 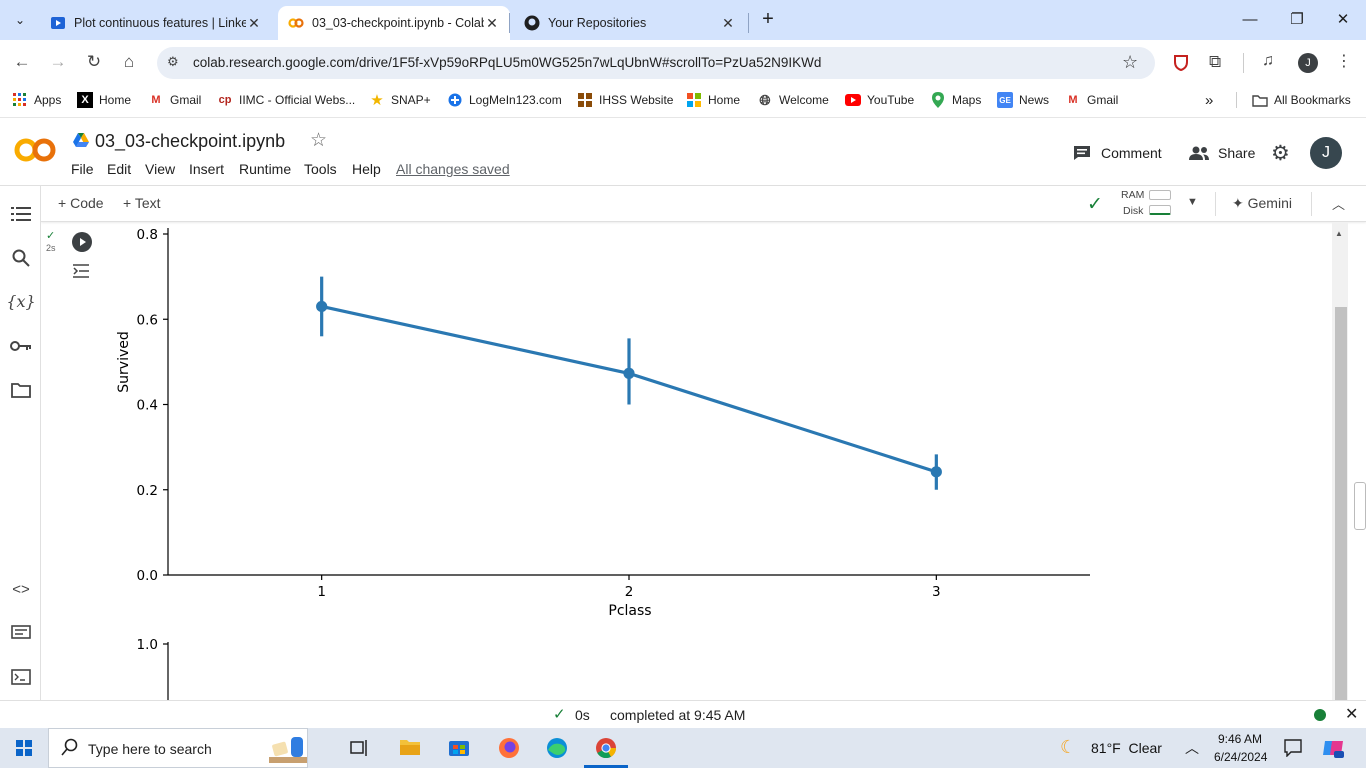 I want to click on bookmark-logmein: LogMeIn123.com, so click(x=504, y=100).